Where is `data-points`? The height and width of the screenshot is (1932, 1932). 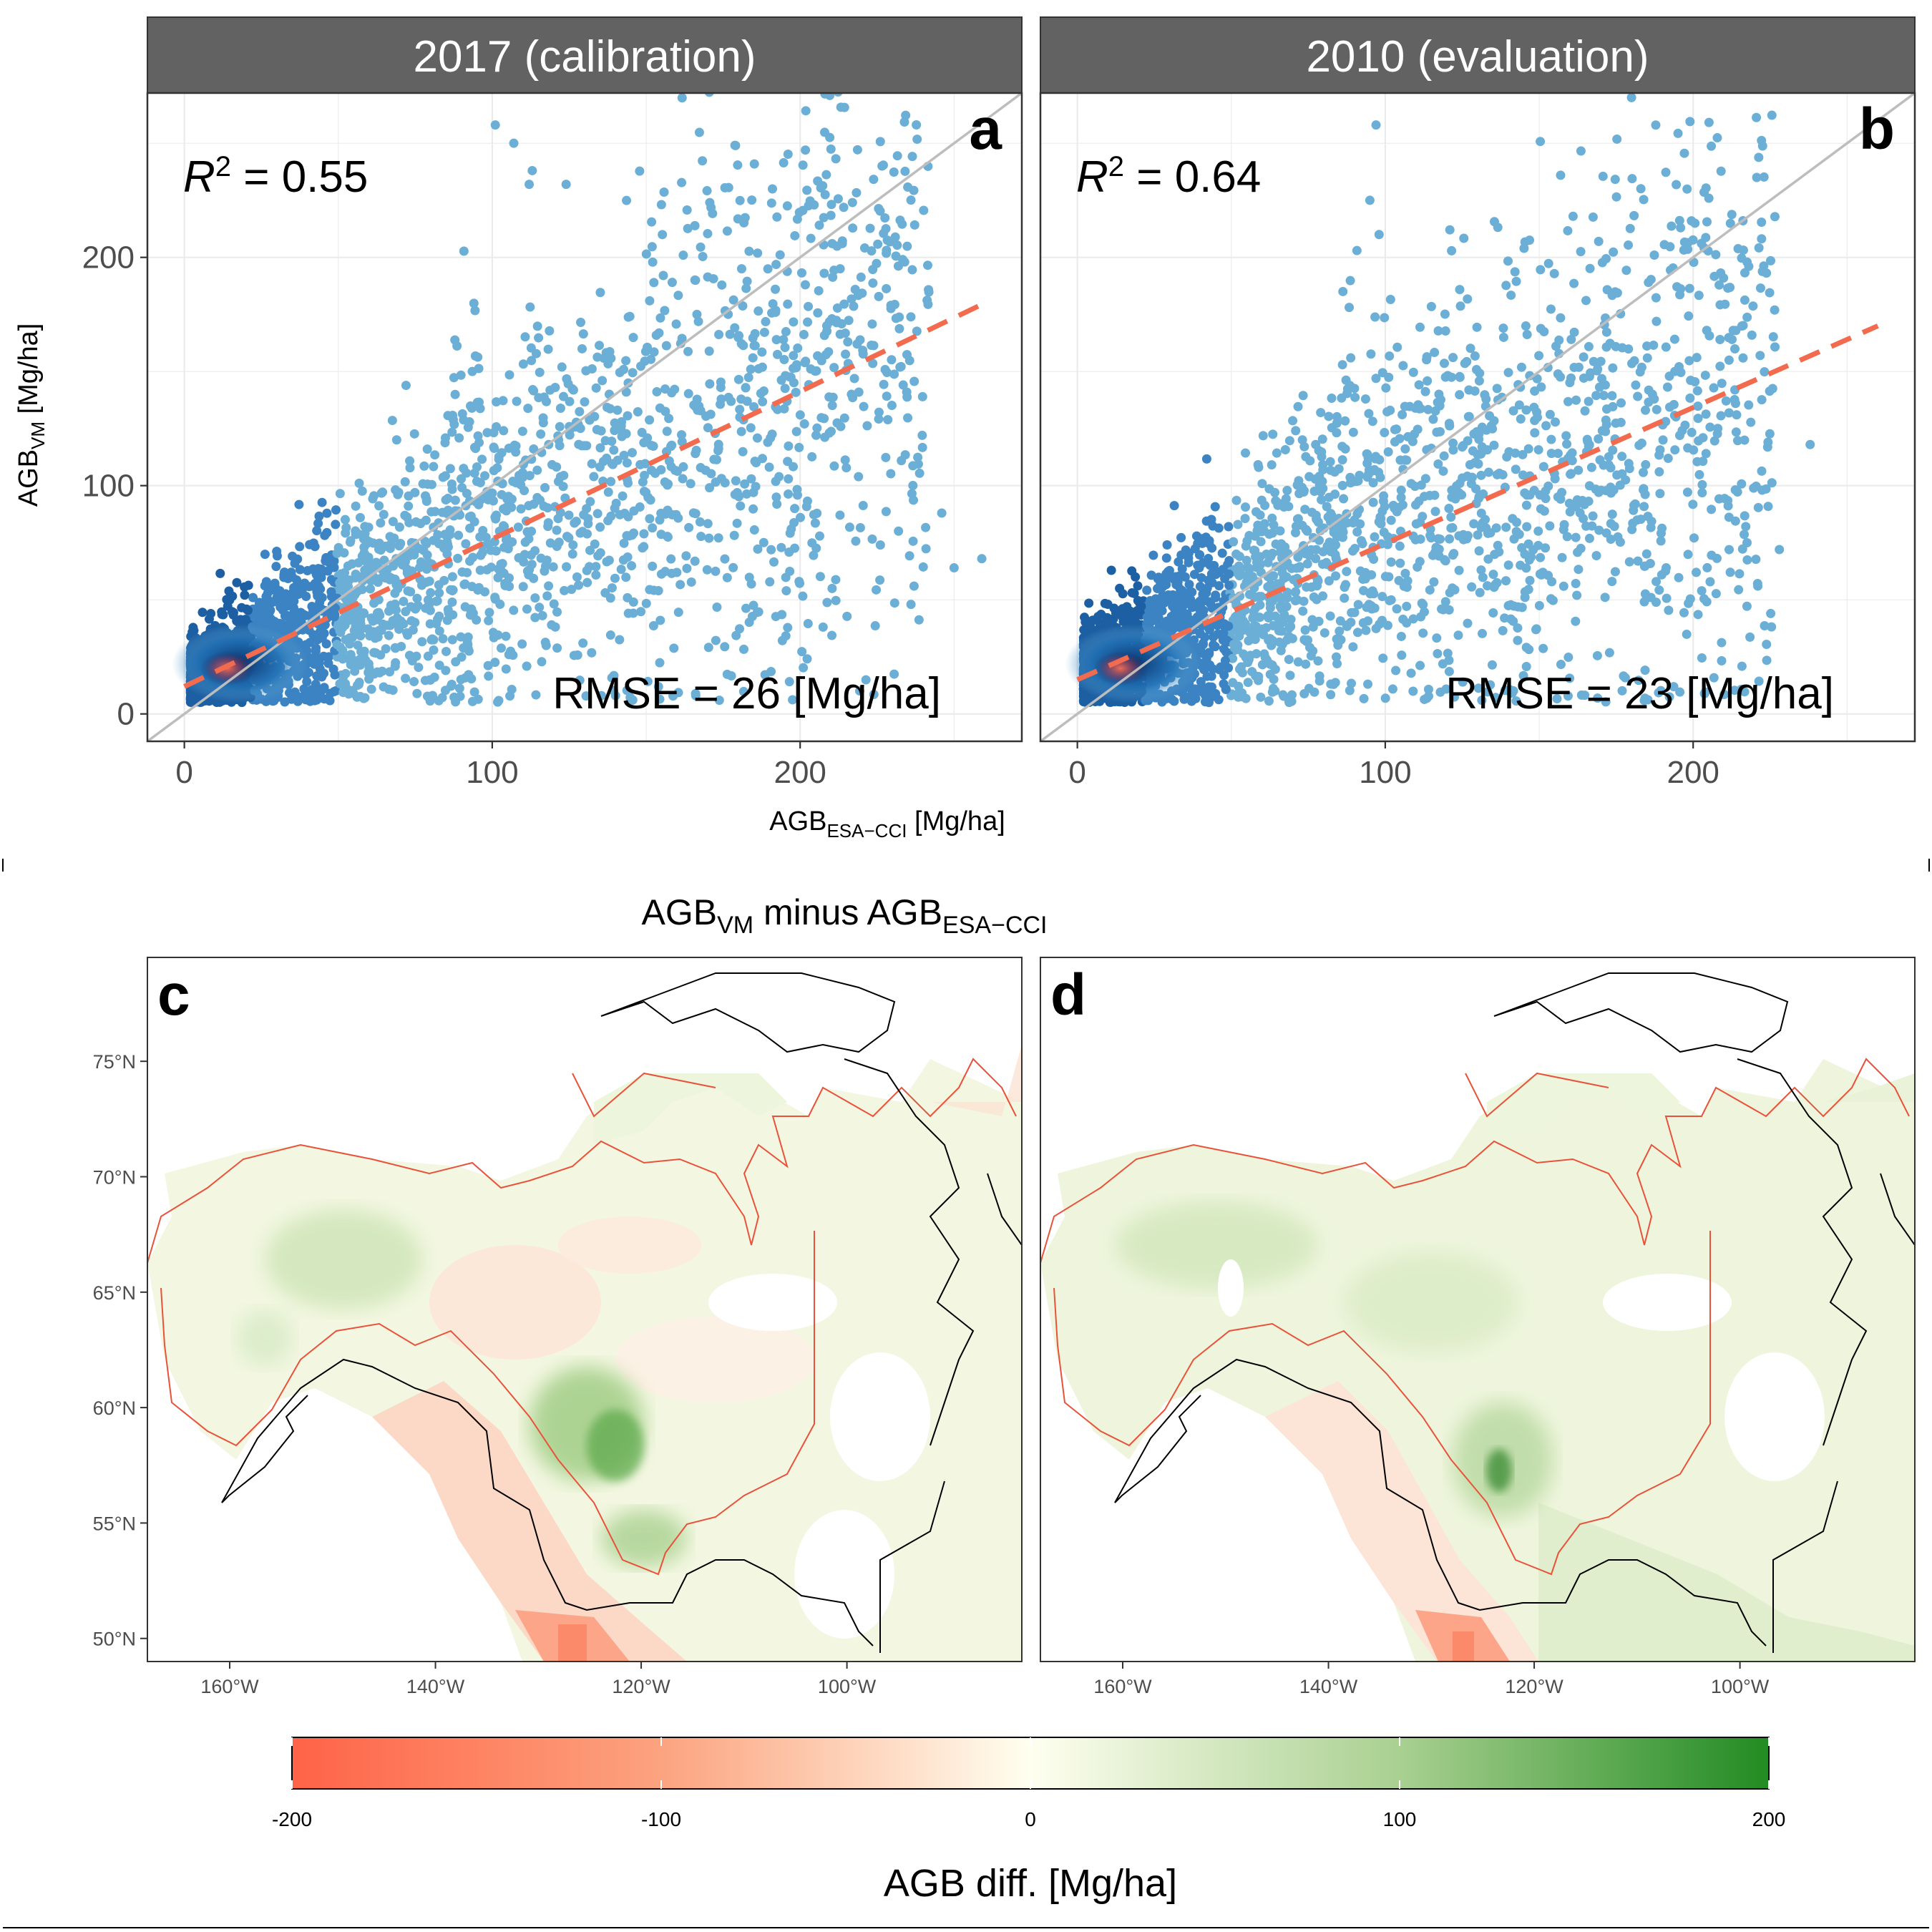
data-points is located at coordinates (579, 400).